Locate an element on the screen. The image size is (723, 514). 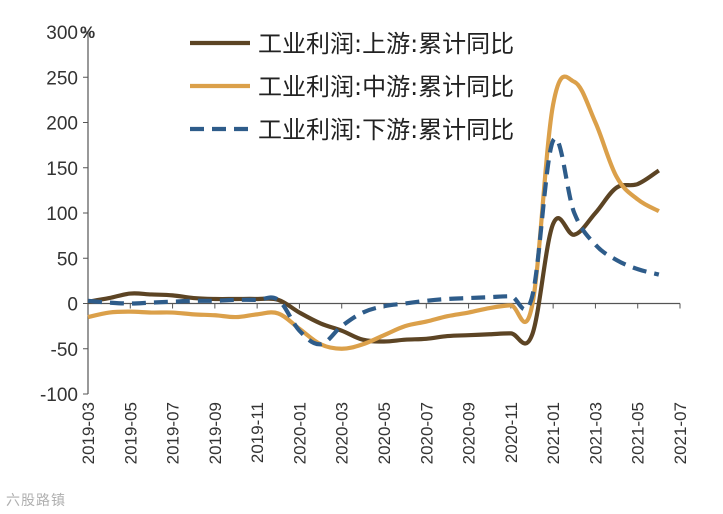
y-tick-label: 100 is located at coordinates (62, 214).